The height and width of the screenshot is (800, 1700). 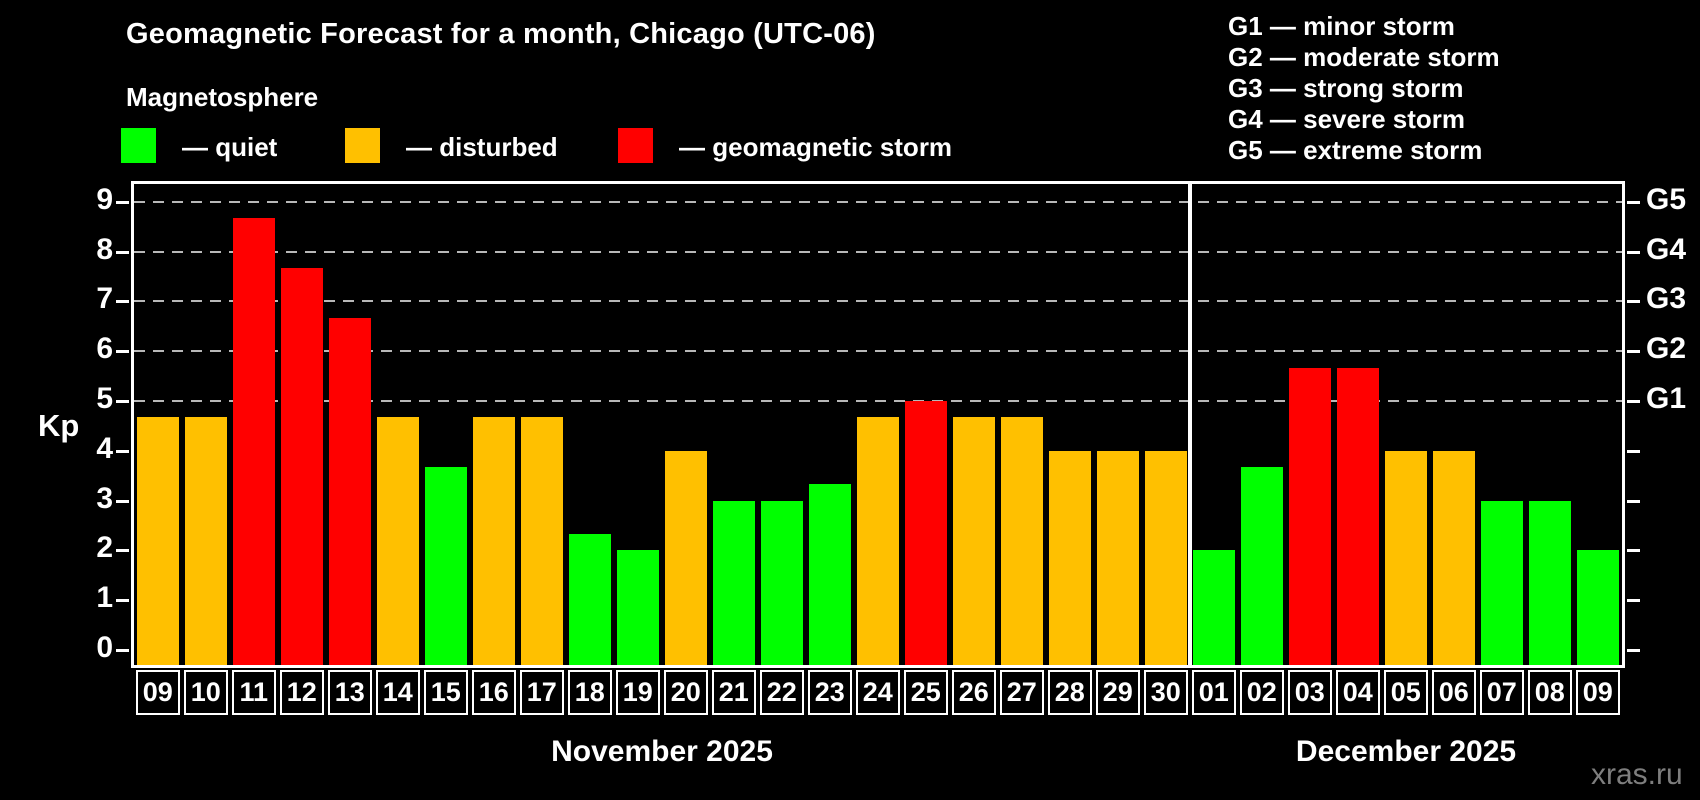 What do you see at coordinates (926, 692) in the screenshot?
I see `day-label-25: 25` at bounding box center [926, 692].